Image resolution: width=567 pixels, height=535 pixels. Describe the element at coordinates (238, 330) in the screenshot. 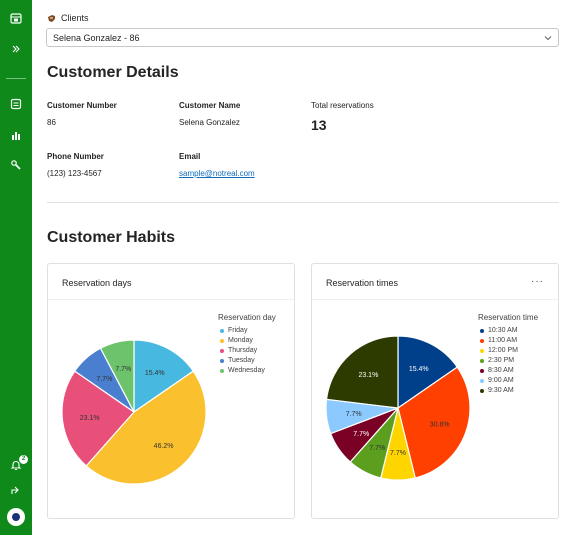

I see `legend-label: Friday` at that location.